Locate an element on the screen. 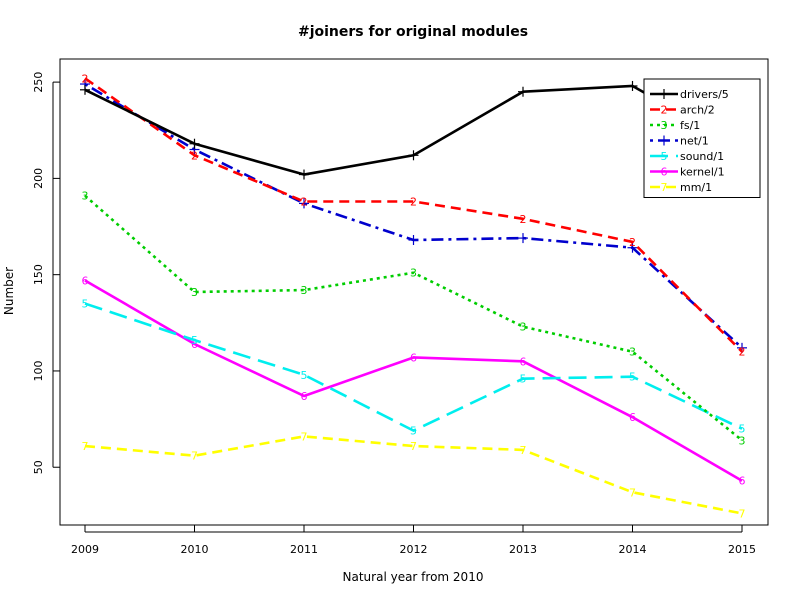  legend-box is located at coordinates (702, 138).